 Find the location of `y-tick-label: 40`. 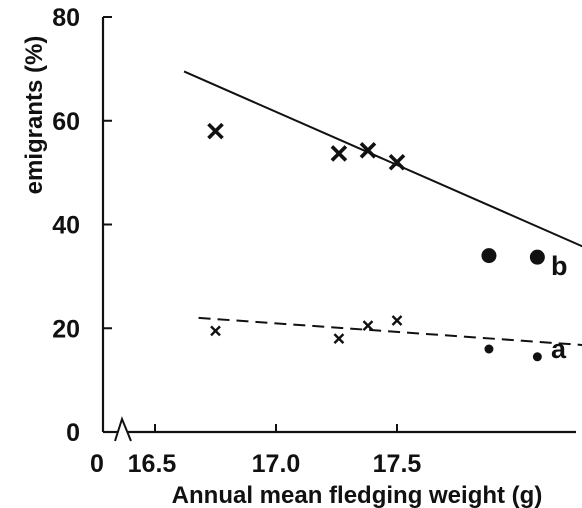

y-tick-label: 40 is located at coordinates (66, 226).